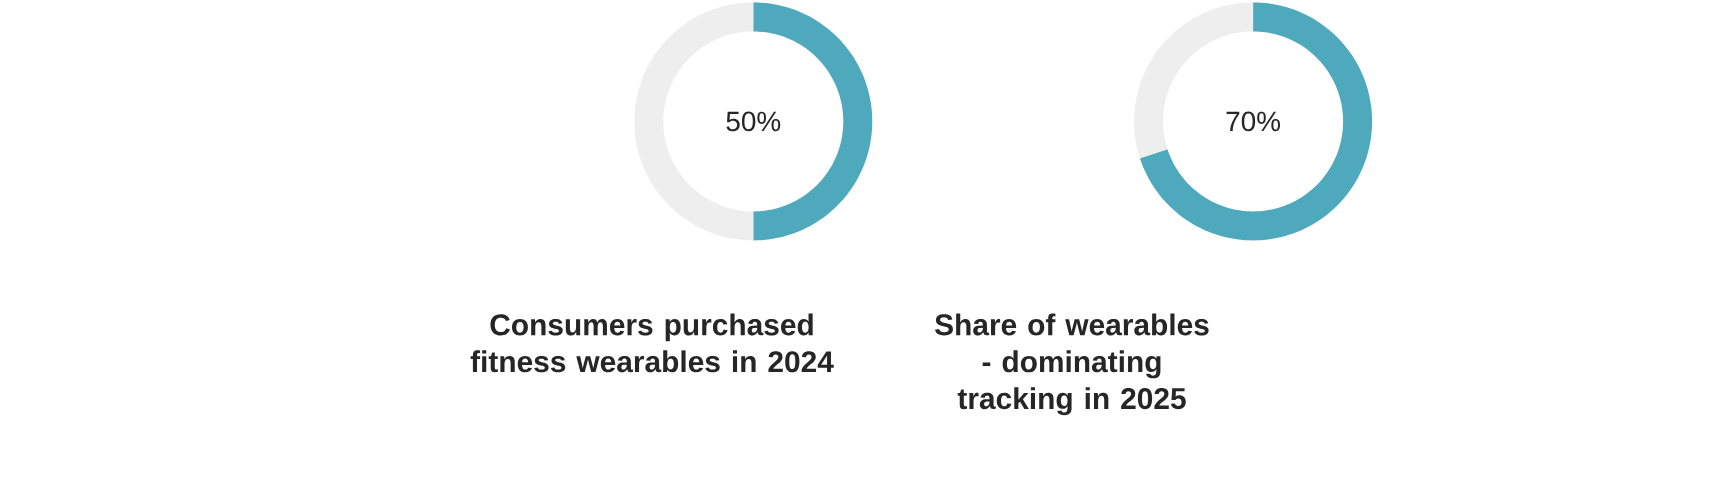  What do you see at coordinates (753, 121) in the screenshot?
I see `data-label: 50%` at bounding box center [753, 121].